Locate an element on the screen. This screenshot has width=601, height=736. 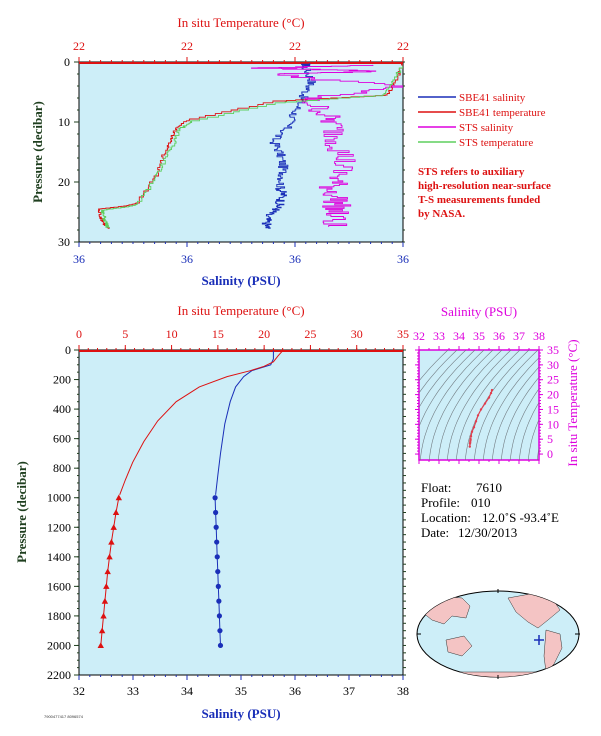
bottom-temp-tick-label: 5 is located at coordinates (125, 334).